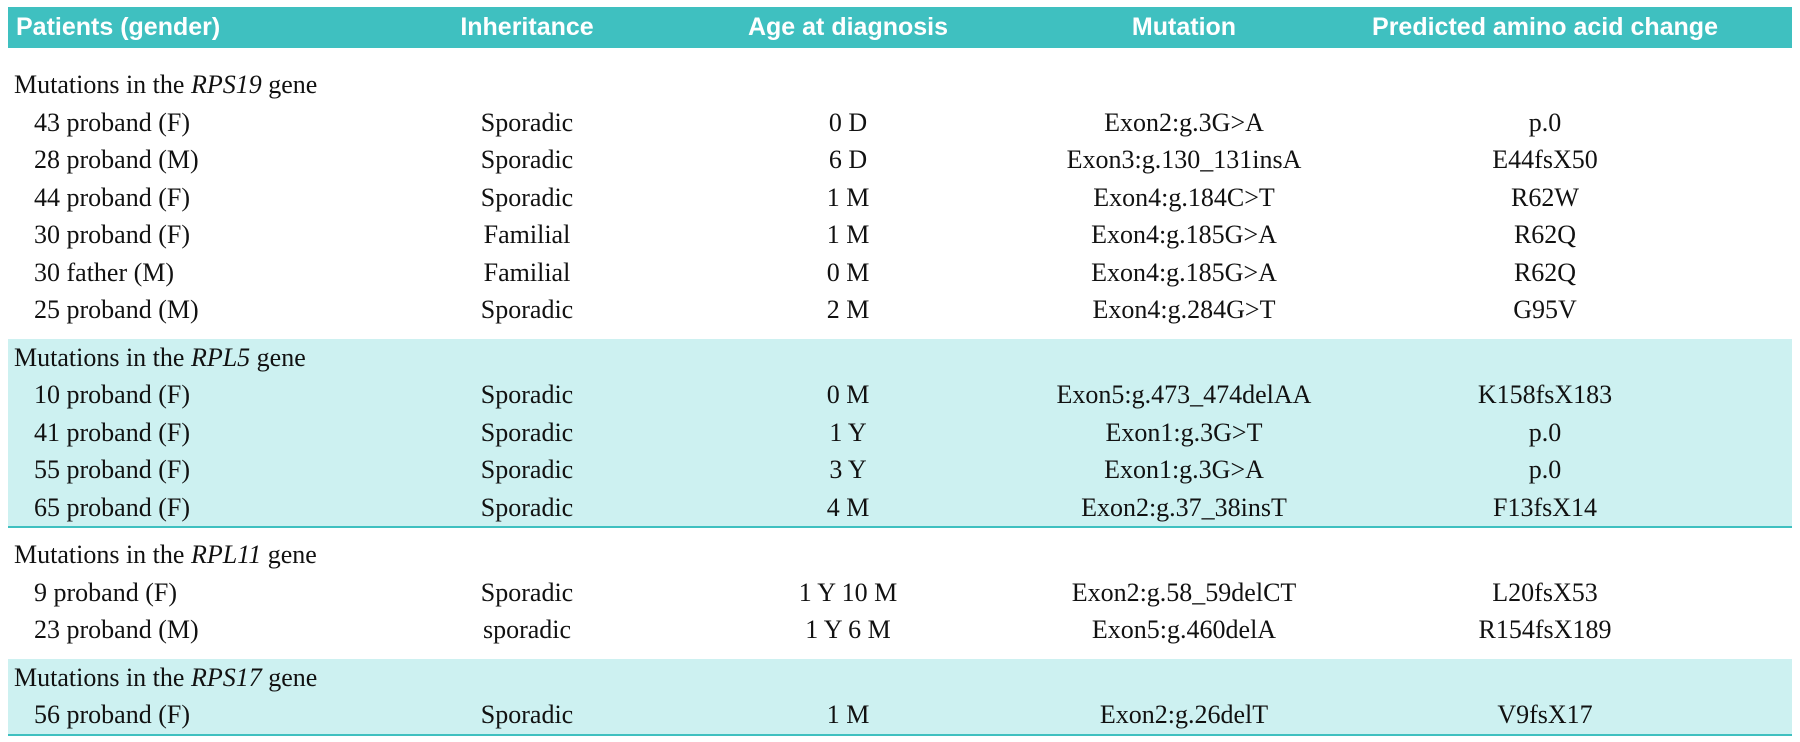 The width and height of the screenshot is (1800, 742). I want to click on cell: 25 proband (M), so click(116, 309).